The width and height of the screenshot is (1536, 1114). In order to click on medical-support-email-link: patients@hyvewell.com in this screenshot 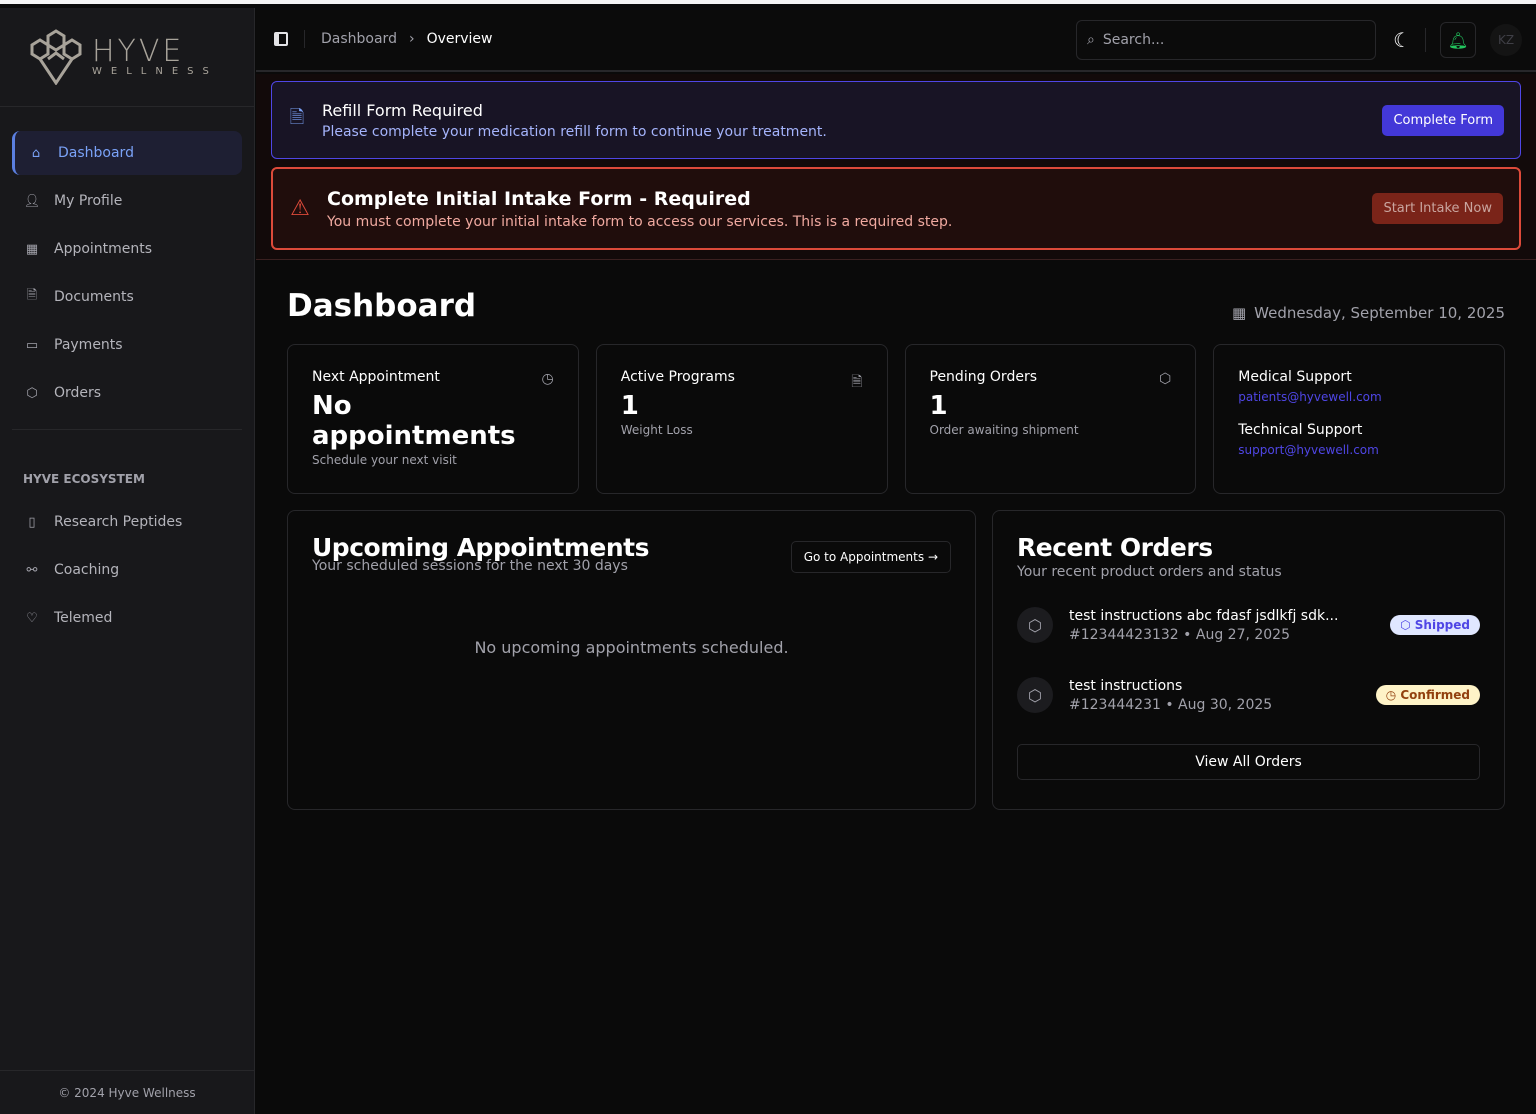, I will do `click(1310, 397)`.